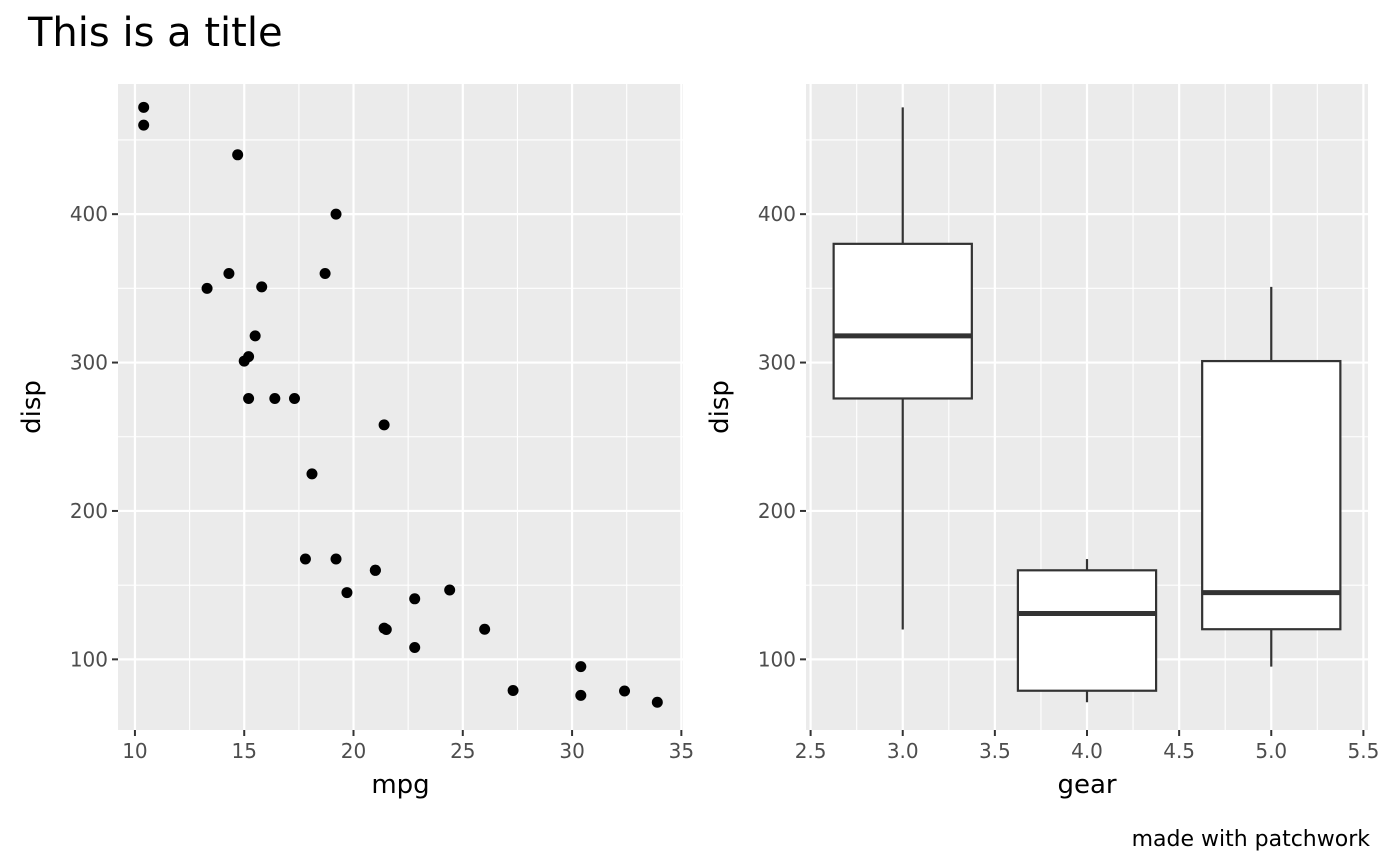 The width and height of the screenshot is (1400, 866). I want to click on x-tick-label: 2.5, so click(811, 751).